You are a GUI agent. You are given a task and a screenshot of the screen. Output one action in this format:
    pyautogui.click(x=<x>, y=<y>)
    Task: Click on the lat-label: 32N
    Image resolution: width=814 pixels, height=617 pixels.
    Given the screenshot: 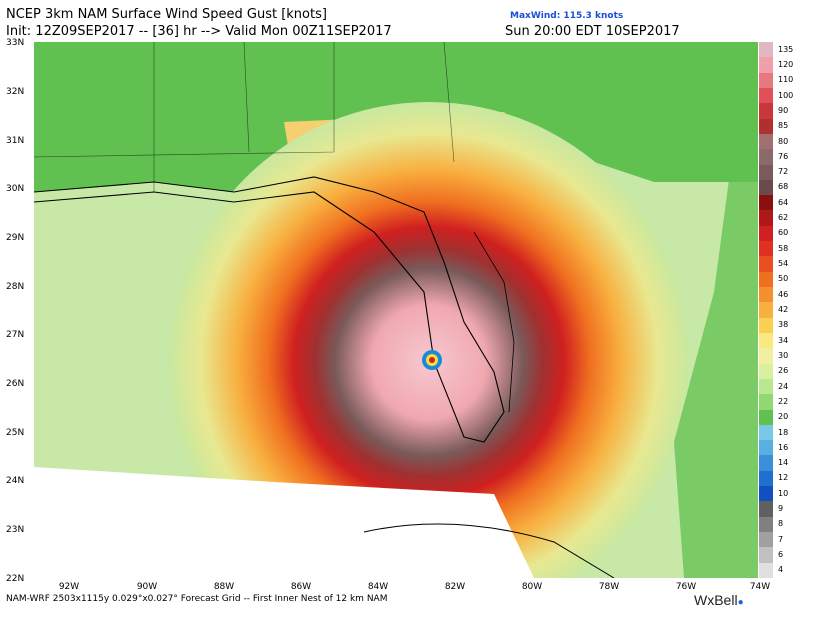 What is the action you would take?
    pyautogui.click(x=15, y=92)
    